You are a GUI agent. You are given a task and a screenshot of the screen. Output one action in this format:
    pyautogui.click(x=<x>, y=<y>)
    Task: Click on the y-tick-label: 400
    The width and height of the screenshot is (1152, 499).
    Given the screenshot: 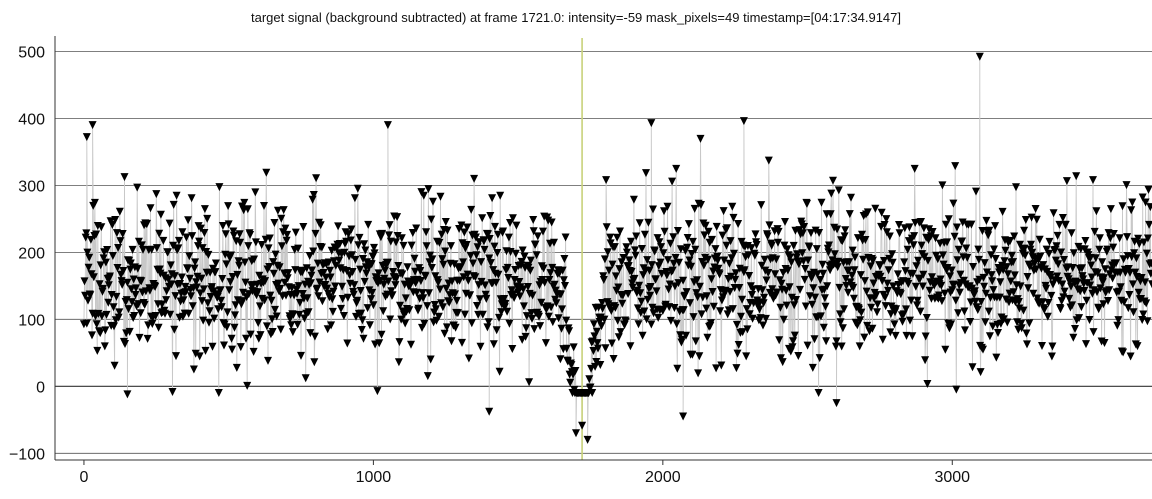 What is the action you would take?
    pyautogui.click(x=31, y=119)
    